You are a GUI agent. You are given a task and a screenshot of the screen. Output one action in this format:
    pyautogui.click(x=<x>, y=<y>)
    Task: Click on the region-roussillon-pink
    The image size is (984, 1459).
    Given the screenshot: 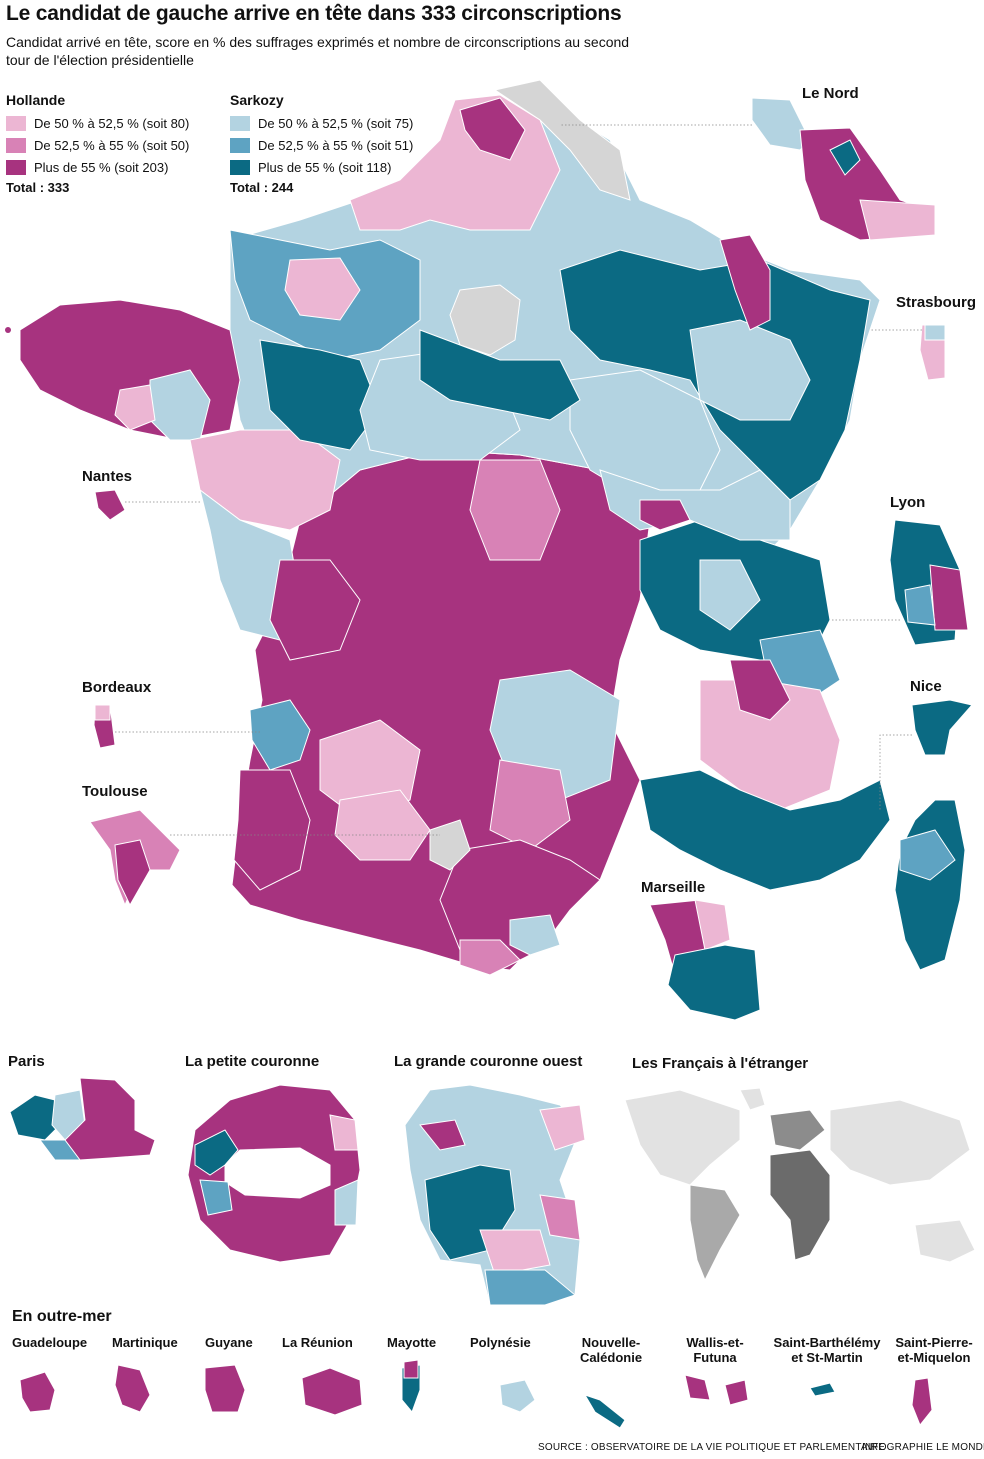 What is the action you would take?
    pyautogui.click(x=490, y=957)
    